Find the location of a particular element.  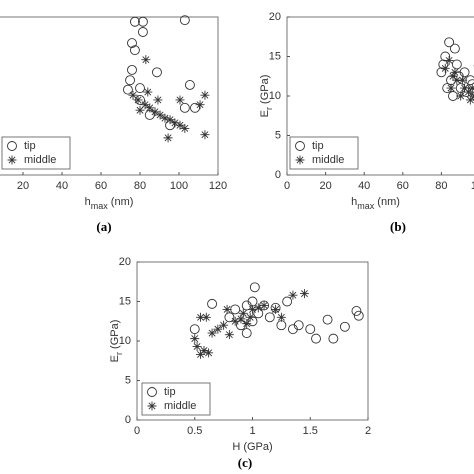

x-tick-label: 120 is located at coordinates (218, 186).